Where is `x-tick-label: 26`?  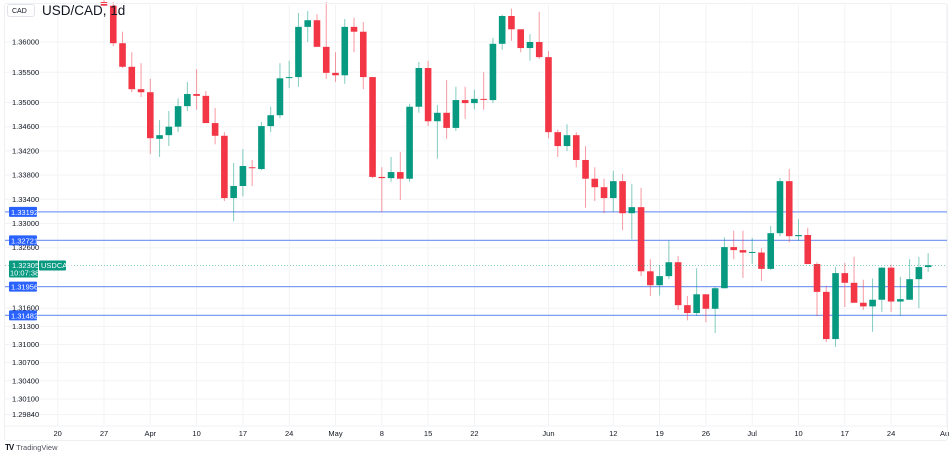
x-tick-label: 26 is located at coordinates (706, 433).